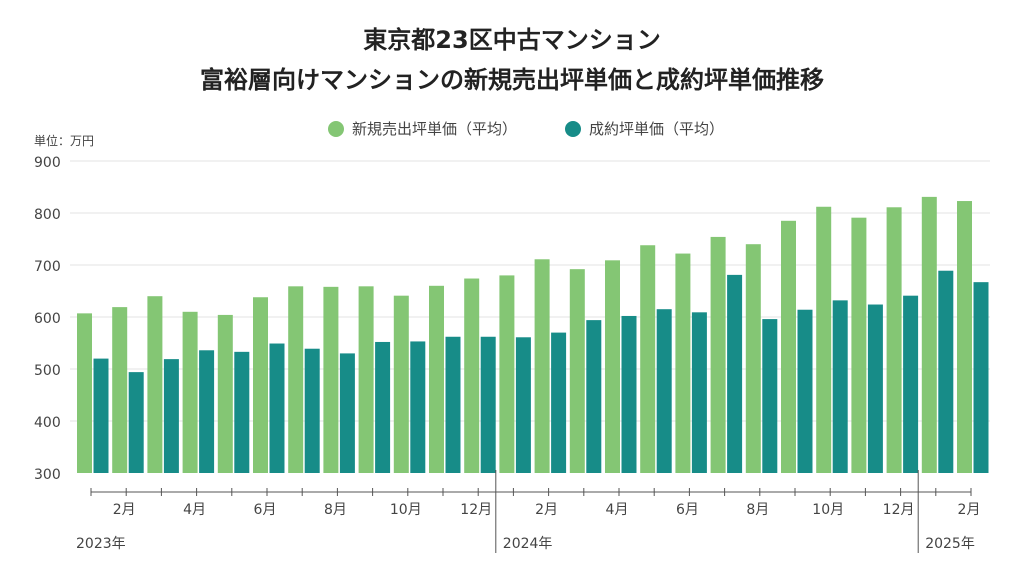  Describe the element at coordinates (47, 163) in the screenshot. I see `y-tick-label: 900` at that location.